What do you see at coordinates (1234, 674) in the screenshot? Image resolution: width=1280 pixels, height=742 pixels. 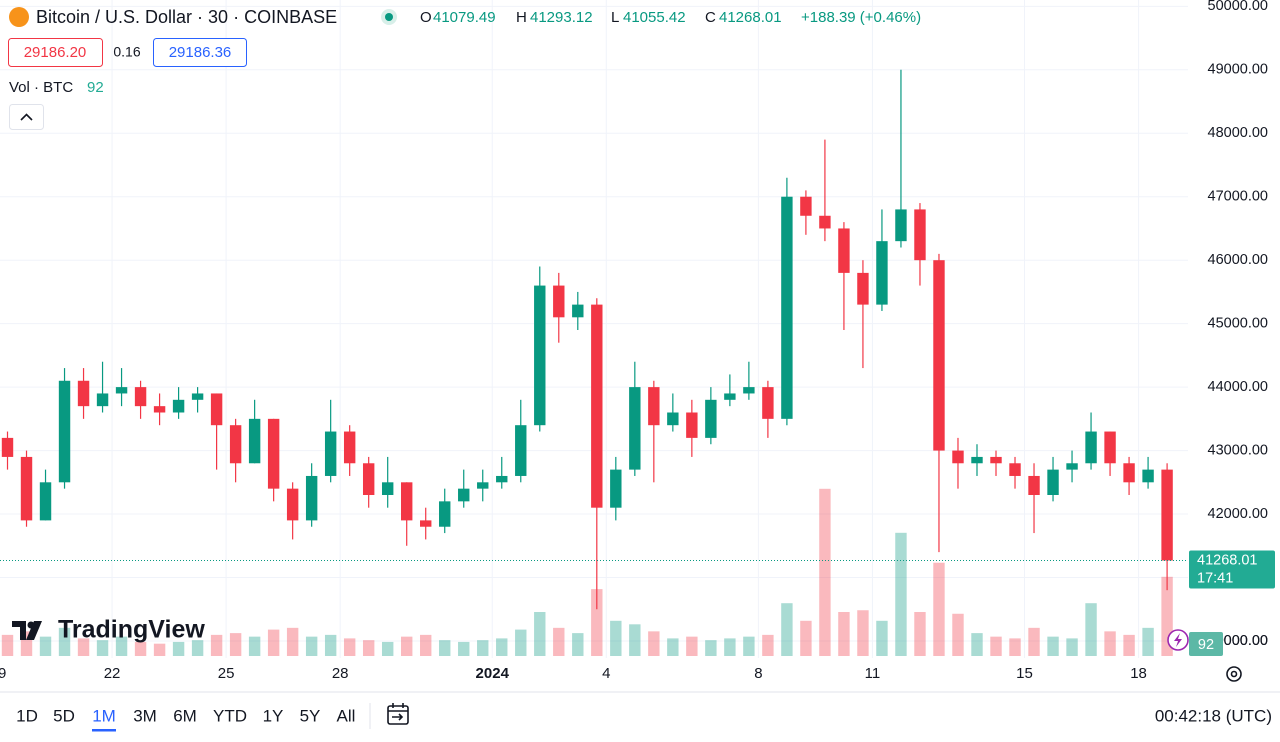 I see `settings-icon` at bounding box center [1234, 674].